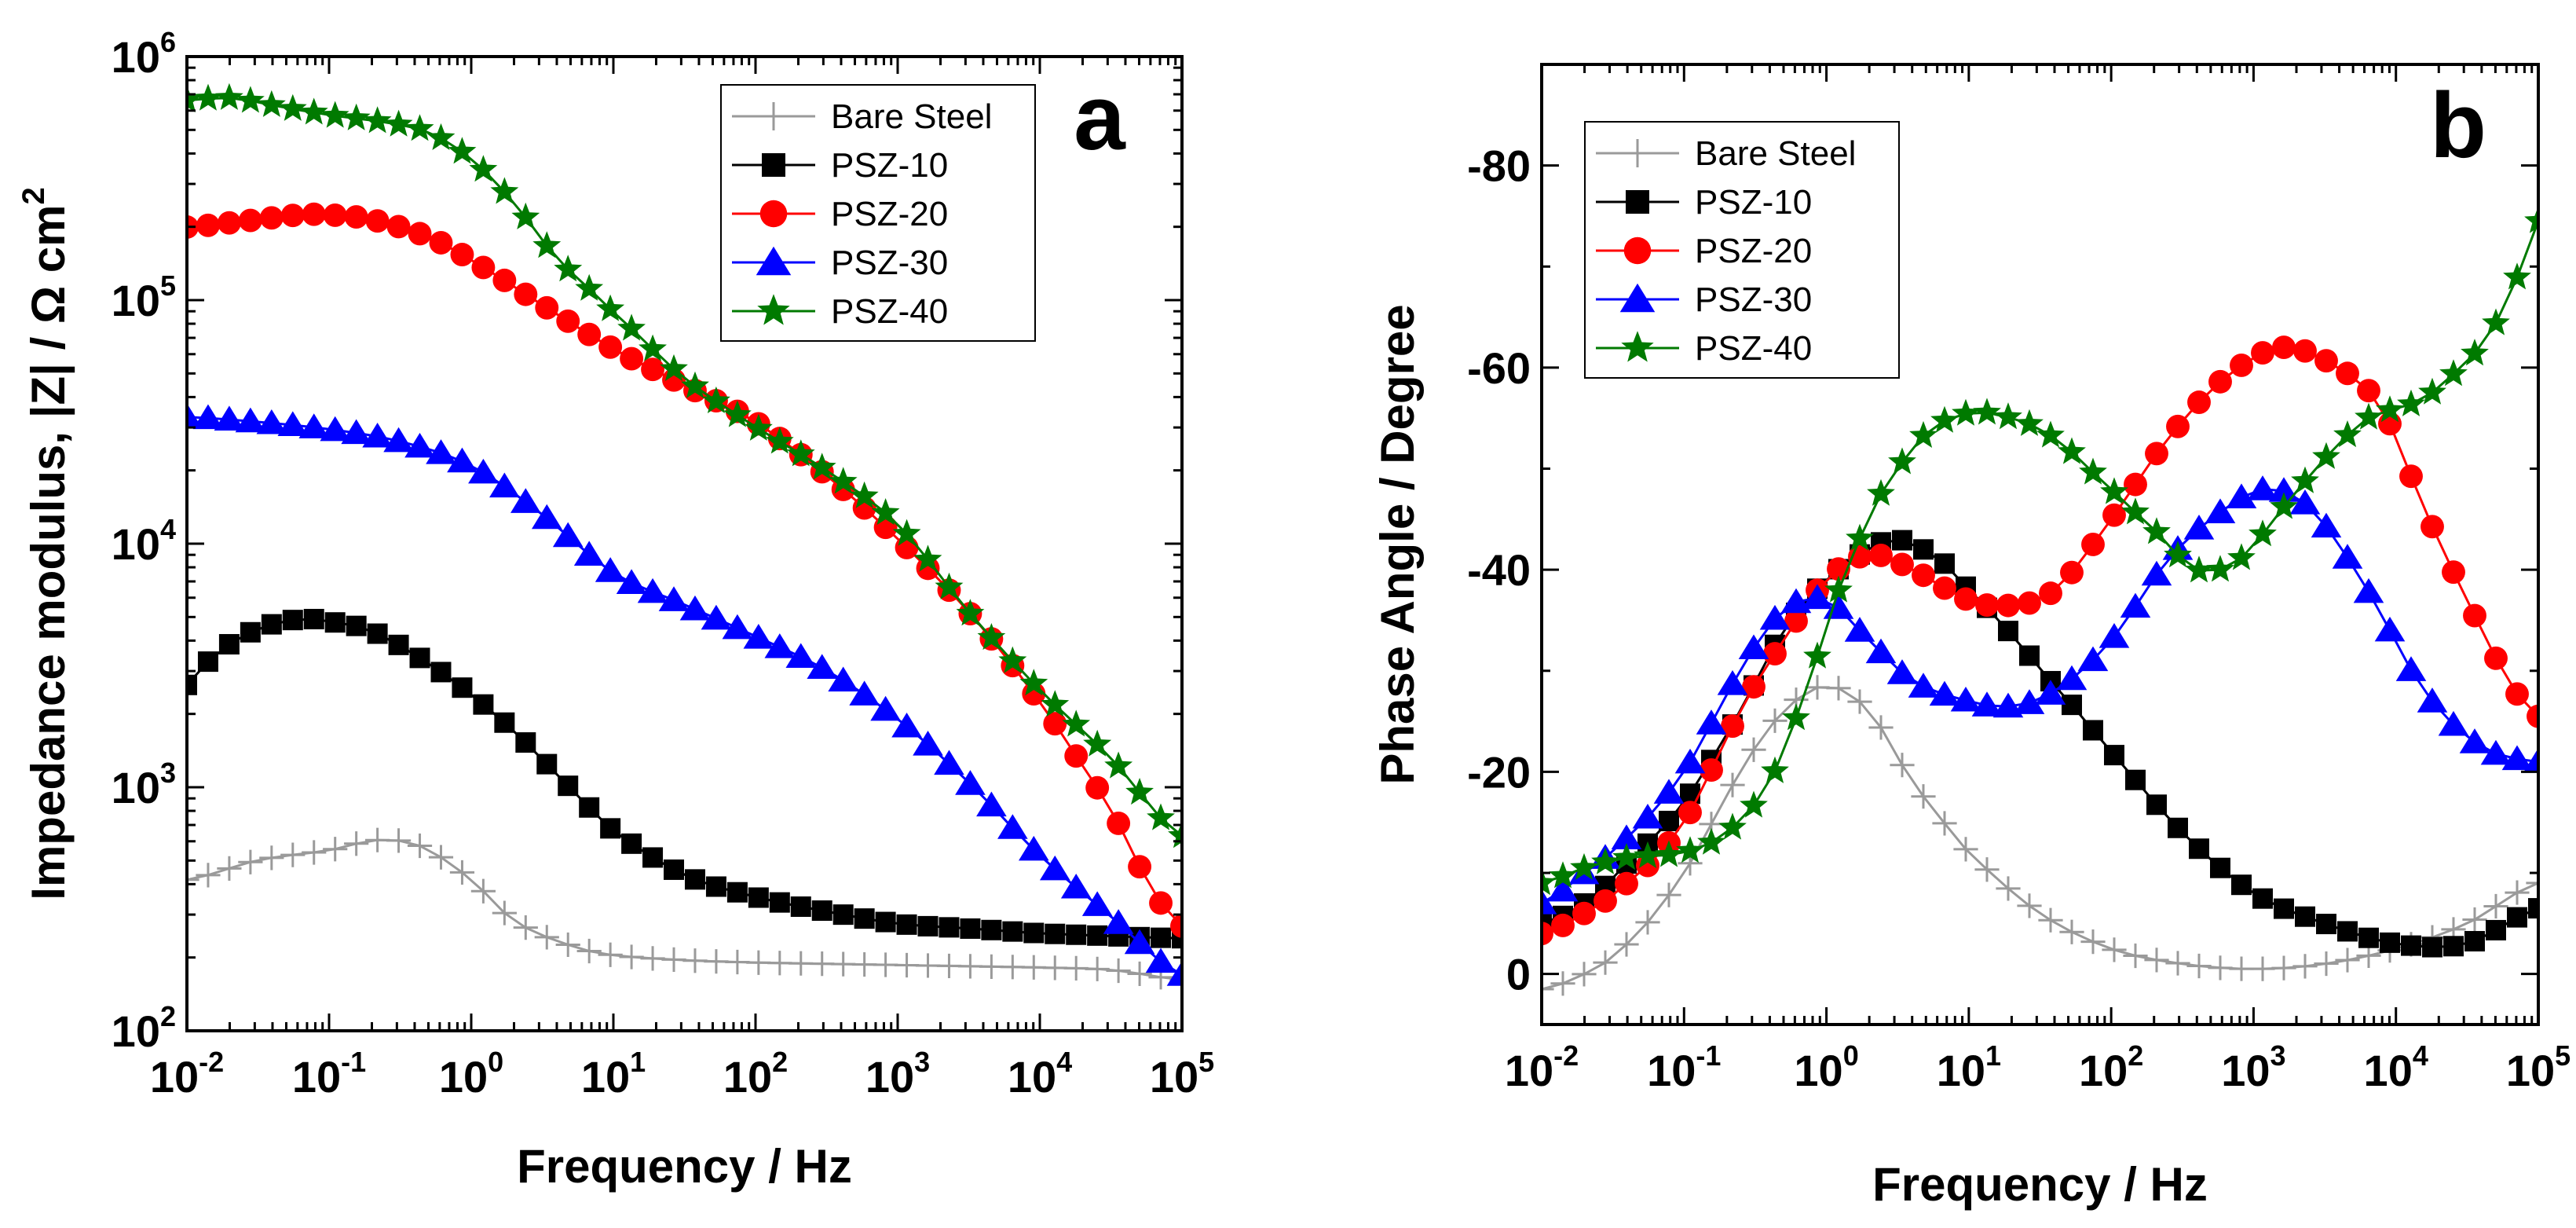 This screenshot has height=1228, width=2576. I want to click on x-tick-label: 10⁻¹, so click(1684, 1067).